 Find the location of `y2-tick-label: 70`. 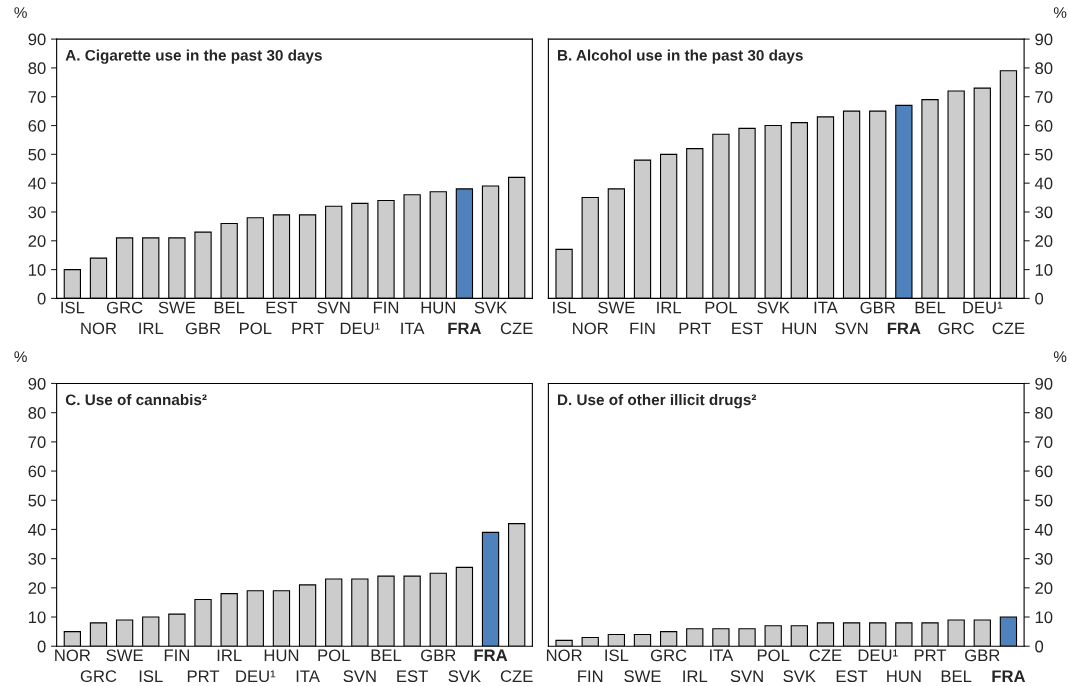

y2-tick-label: 70 is located at coordinates (1044, 97).